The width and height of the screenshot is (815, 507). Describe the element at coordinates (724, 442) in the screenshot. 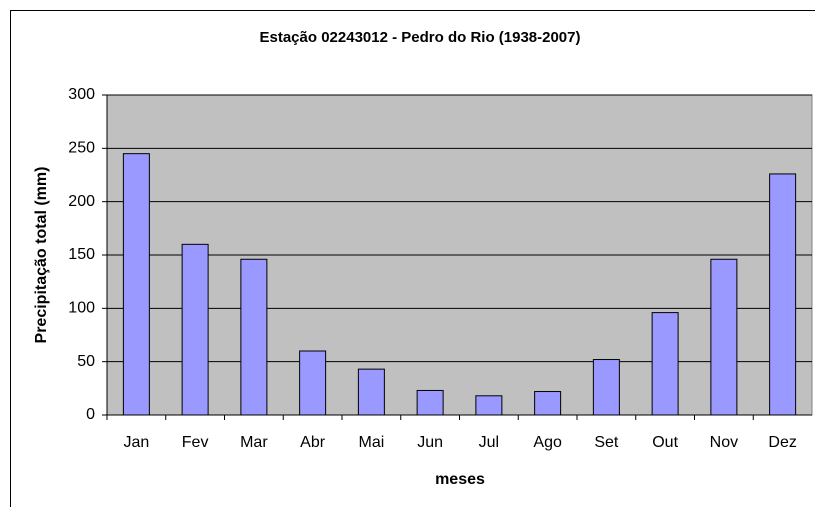

I see `x-tick-label: Nov` at that location.